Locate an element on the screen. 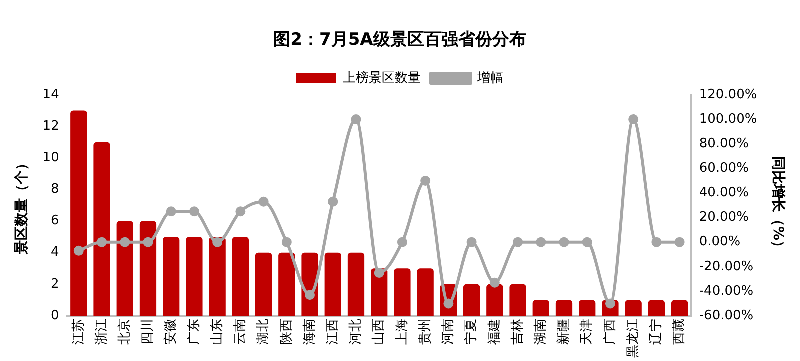 The height and width of the screenshot is (361, 800). x-tick-label: 天津 is located at coordinates (587, 332).